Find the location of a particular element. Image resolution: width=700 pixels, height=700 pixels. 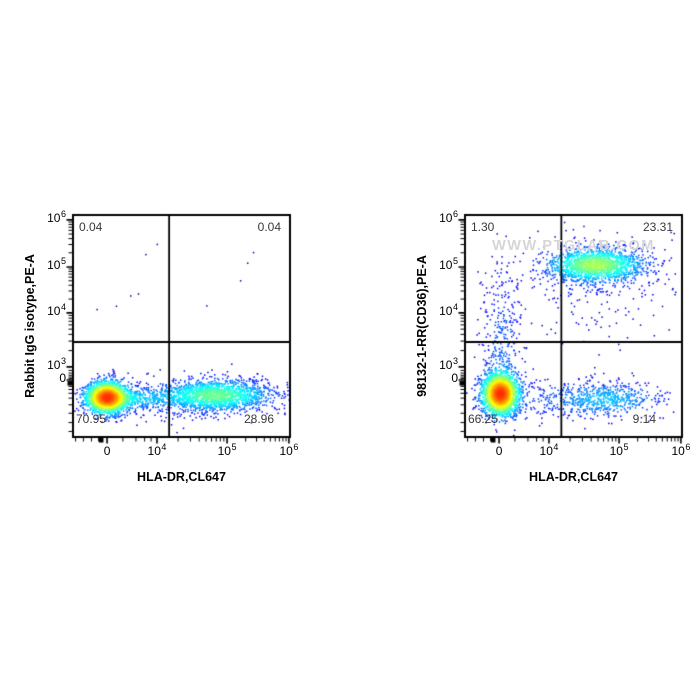

watermark: WWW.PTGLAB.COM is located at coordinates (573, 246).